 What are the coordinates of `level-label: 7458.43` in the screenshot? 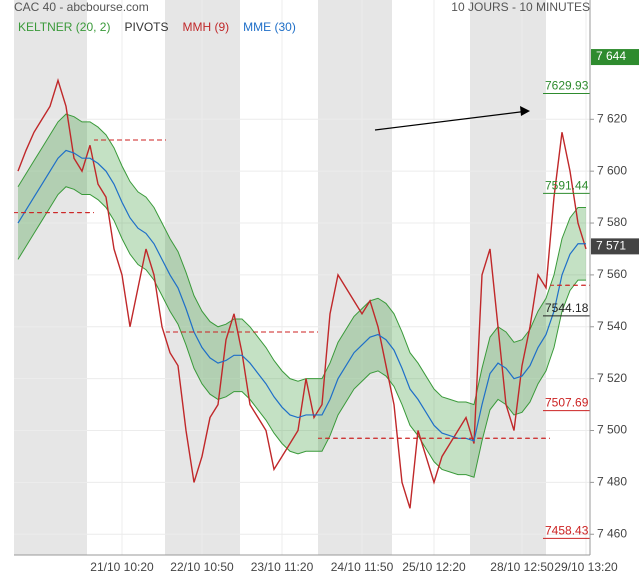 It's located at (567, 530).